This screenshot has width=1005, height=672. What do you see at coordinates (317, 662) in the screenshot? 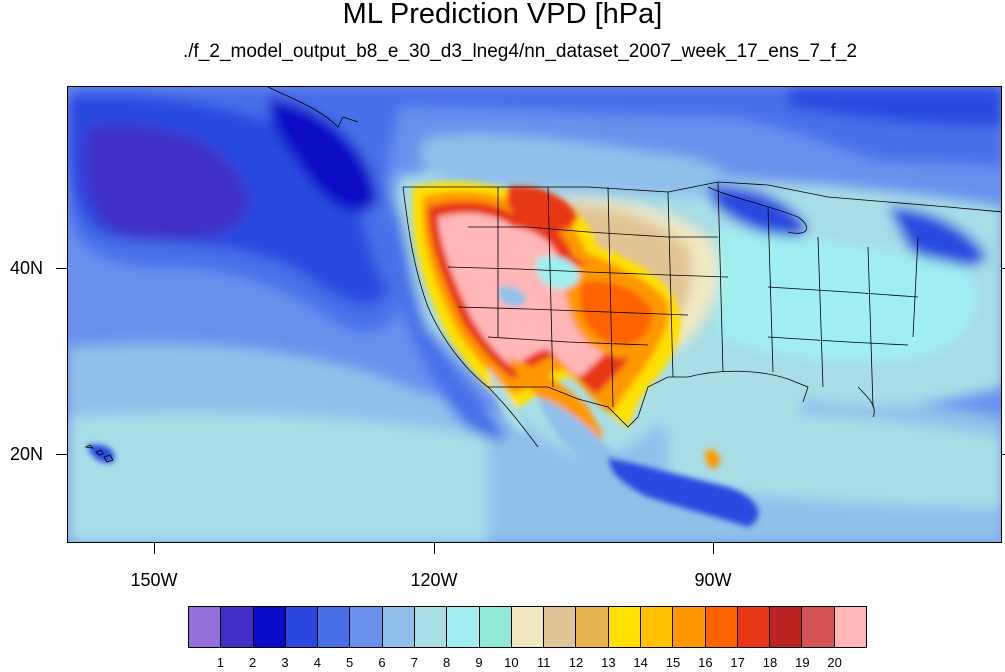
I see `colorbar-tick-label: 4` at bounding box center [317, 662].